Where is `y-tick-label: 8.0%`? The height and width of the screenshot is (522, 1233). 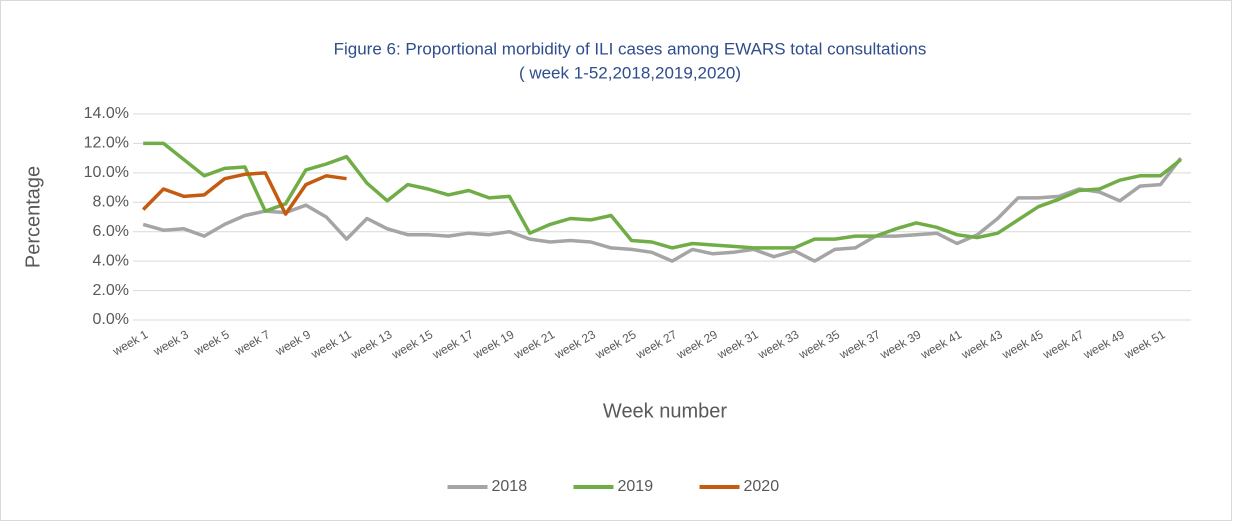 y-tick-label: 8.0% is located at coordinates (111, 202).